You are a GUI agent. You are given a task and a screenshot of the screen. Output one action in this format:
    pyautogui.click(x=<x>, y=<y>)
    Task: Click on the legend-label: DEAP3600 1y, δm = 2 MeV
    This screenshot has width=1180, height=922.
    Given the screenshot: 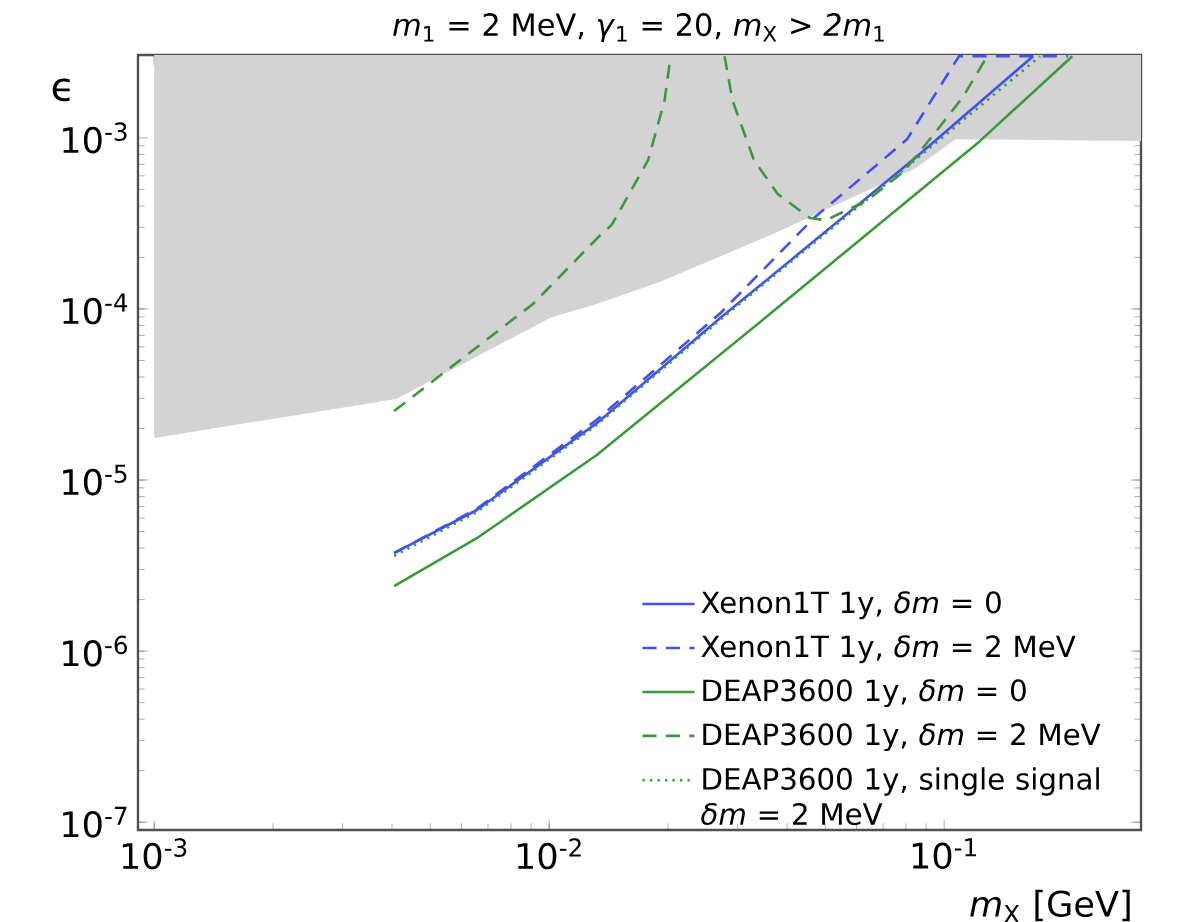 What is the action you would take?
    pyautogui.click(x=902, y=737)
    